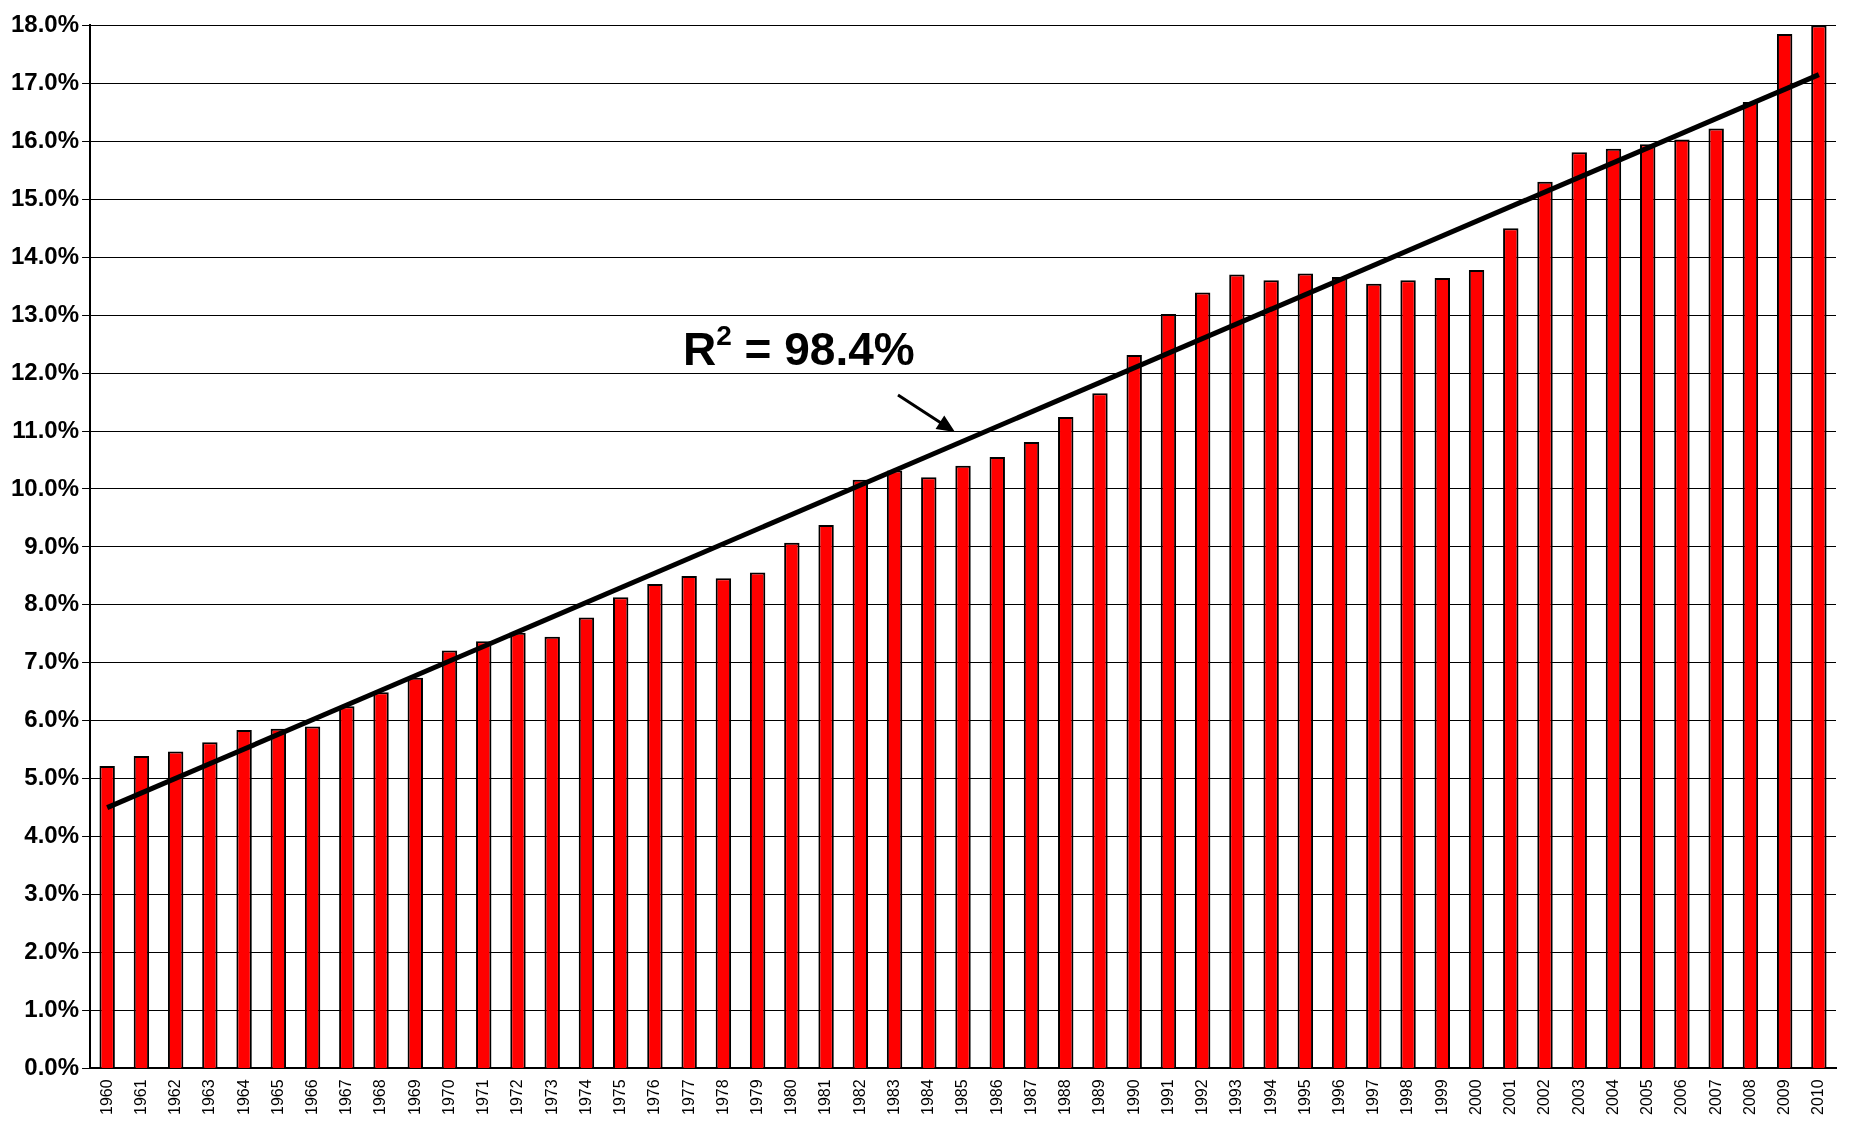  Describe the element at coordinates (346, 1097) in the screenshot. I see `x-tick-label: 1967` at that location.